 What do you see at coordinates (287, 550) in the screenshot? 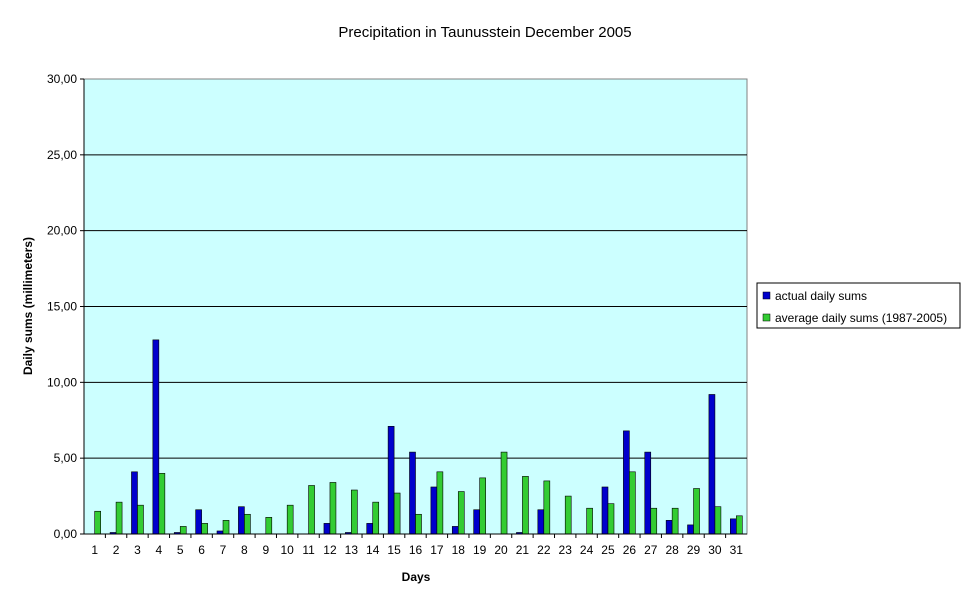
I see `x-tick-label: 10` at bounding box center [287, 550].